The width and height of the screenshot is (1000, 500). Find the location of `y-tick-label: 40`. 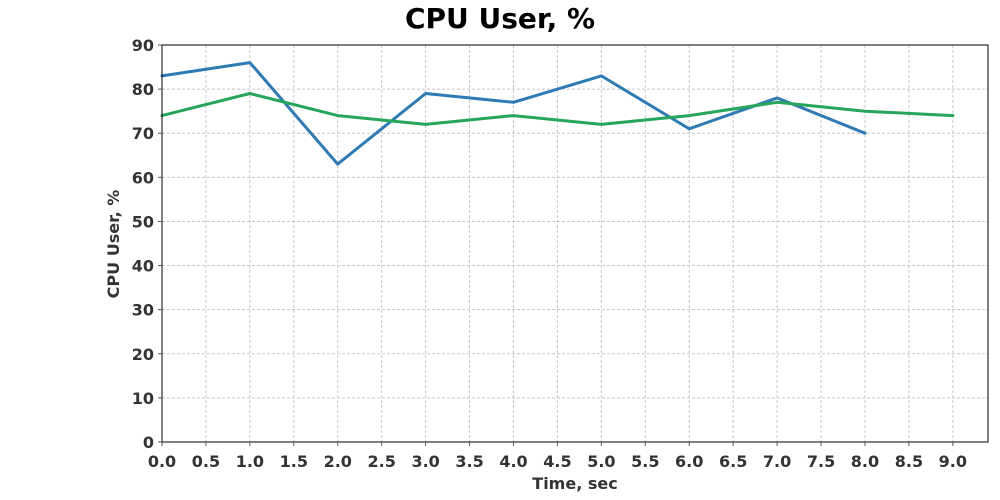

y-tick-label: 40 is located at coordinates (143, 266).